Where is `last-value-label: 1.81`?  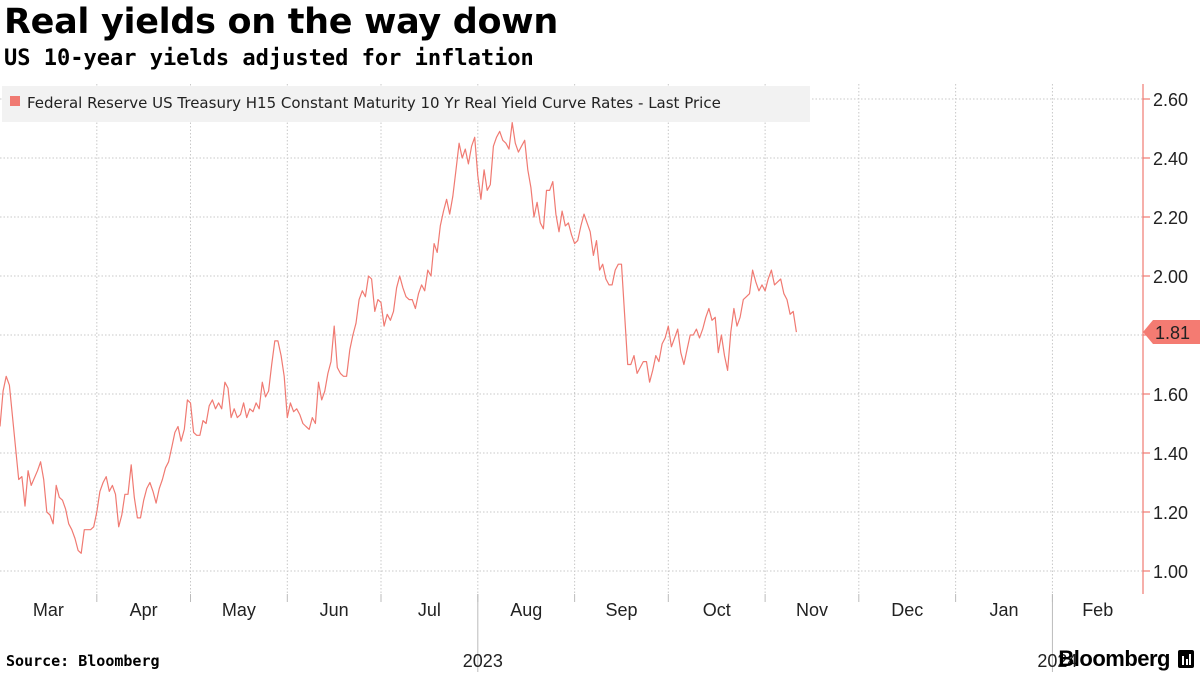 last-value-label: 1.81 is located at coordinates (1172, 333).